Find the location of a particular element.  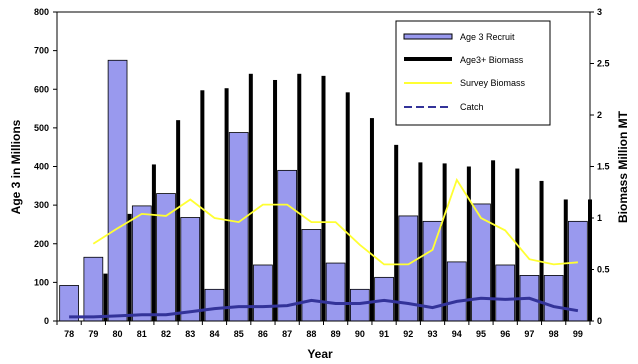

y2-tick-label: 0.5 is located at coordinates (603, 270).